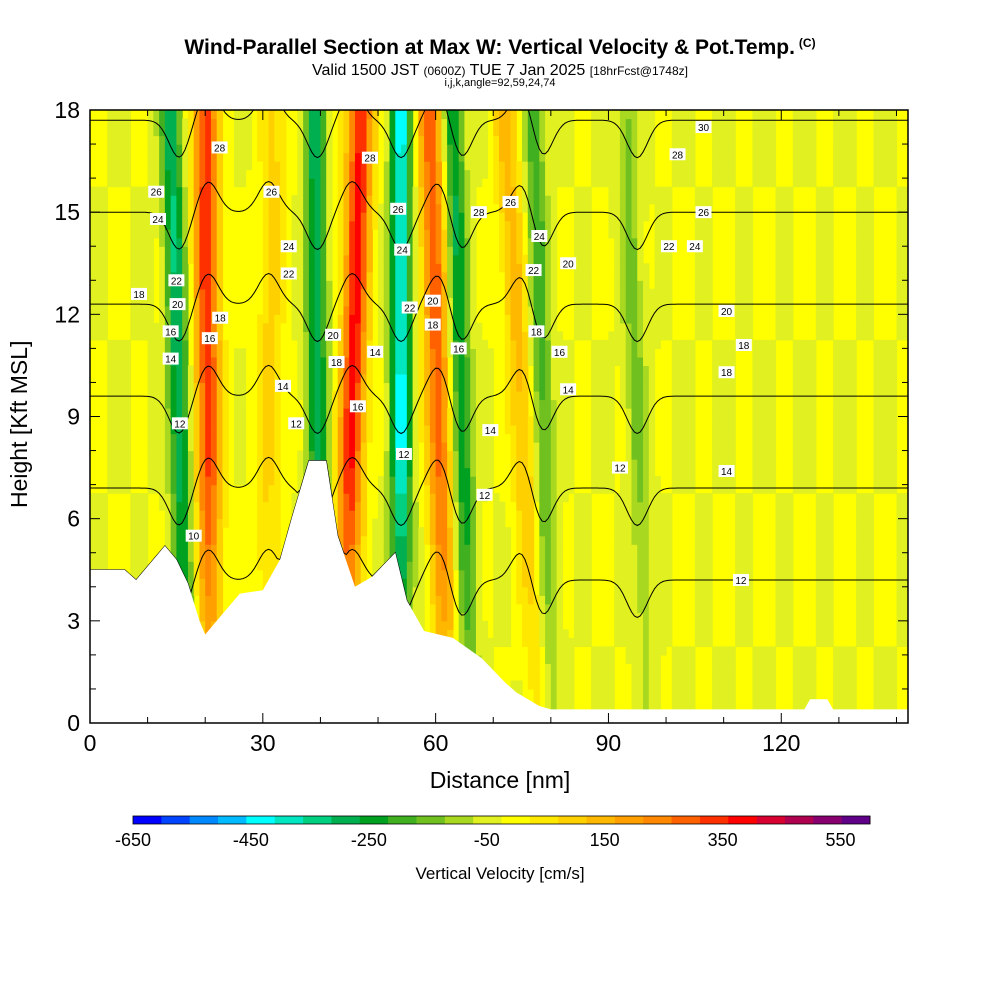  I want to click on colorbar-label: Vertical Velocity [cm/s], so click(500, 873).